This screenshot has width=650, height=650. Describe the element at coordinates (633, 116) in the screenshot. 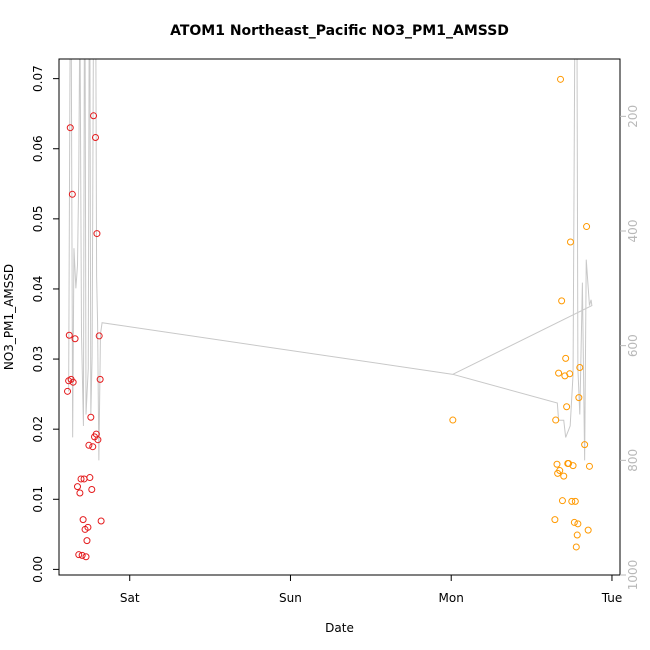

I see `y2-tick-label: 200` at that location.